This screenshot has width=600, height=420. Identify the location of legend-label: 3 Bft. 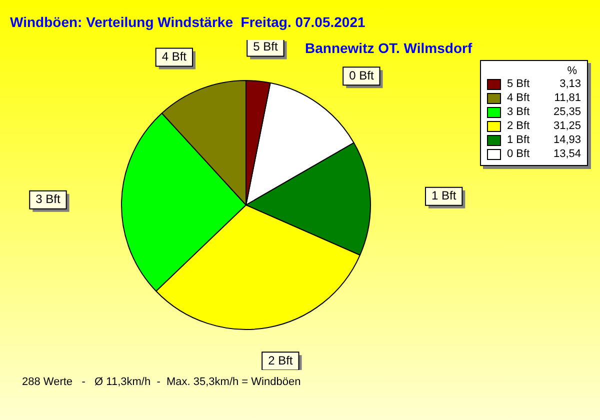
(519, 112).